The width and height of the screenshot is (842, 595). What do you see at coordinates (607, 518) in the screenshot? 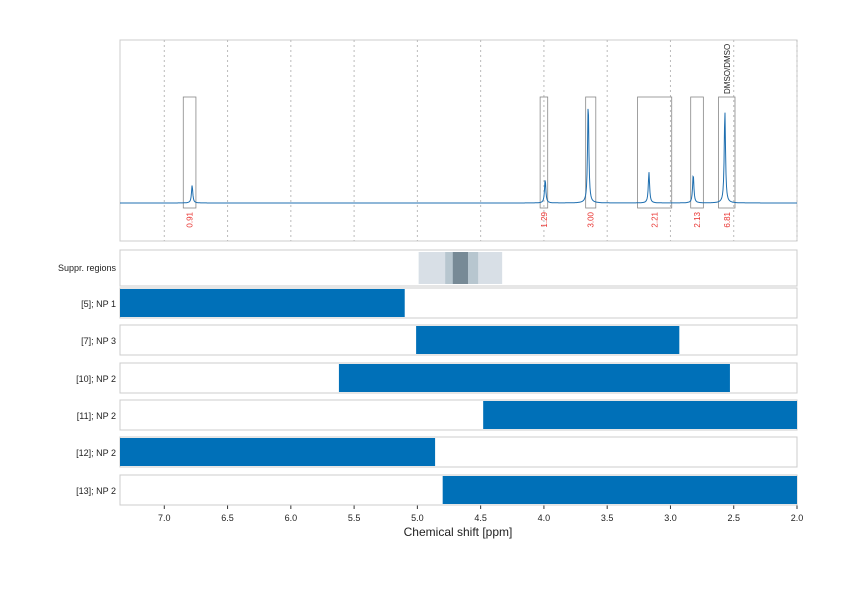
I see `x-tick-label: 3.5` at bounding box center [607, 518].